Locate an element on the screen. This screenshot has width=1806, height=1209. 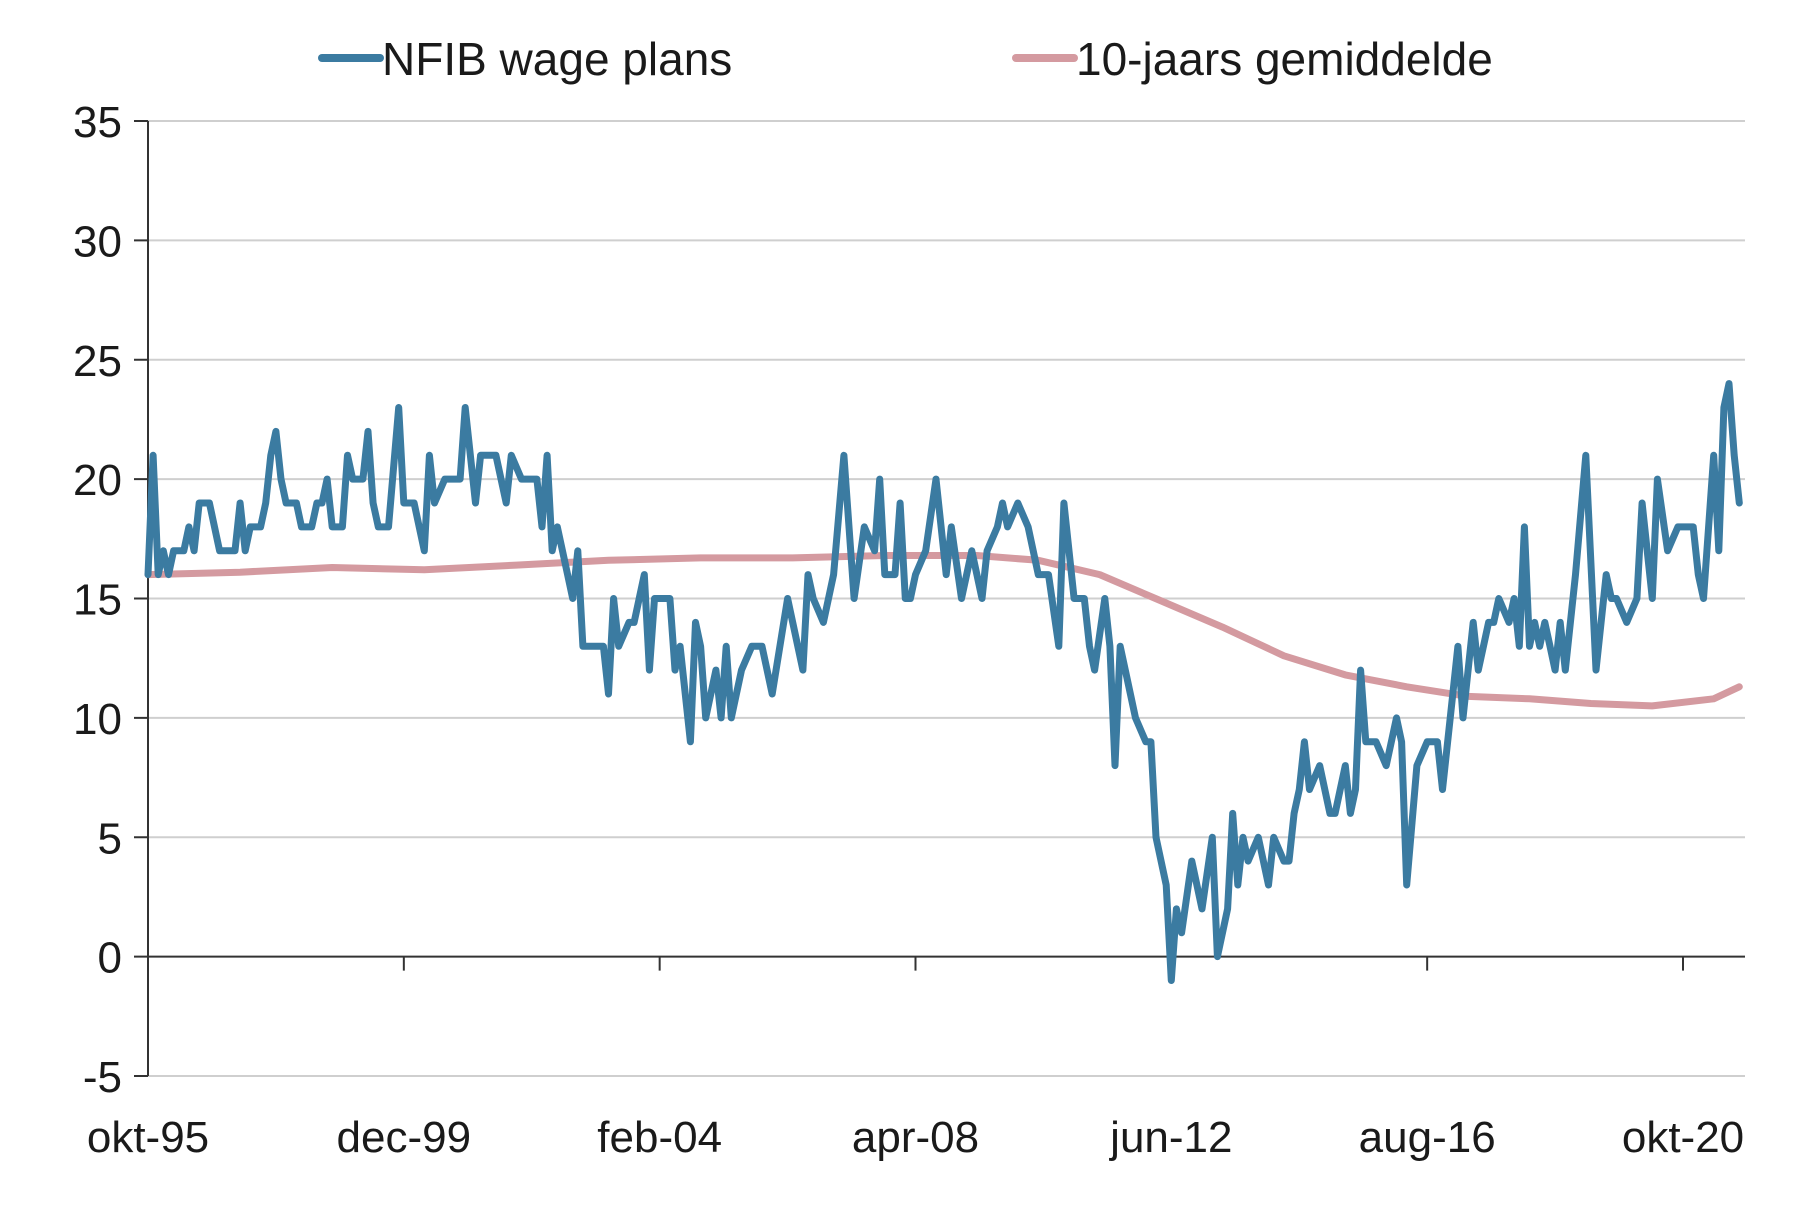
x-tick-label: feb-04 is located at coordinates (659, 1137).